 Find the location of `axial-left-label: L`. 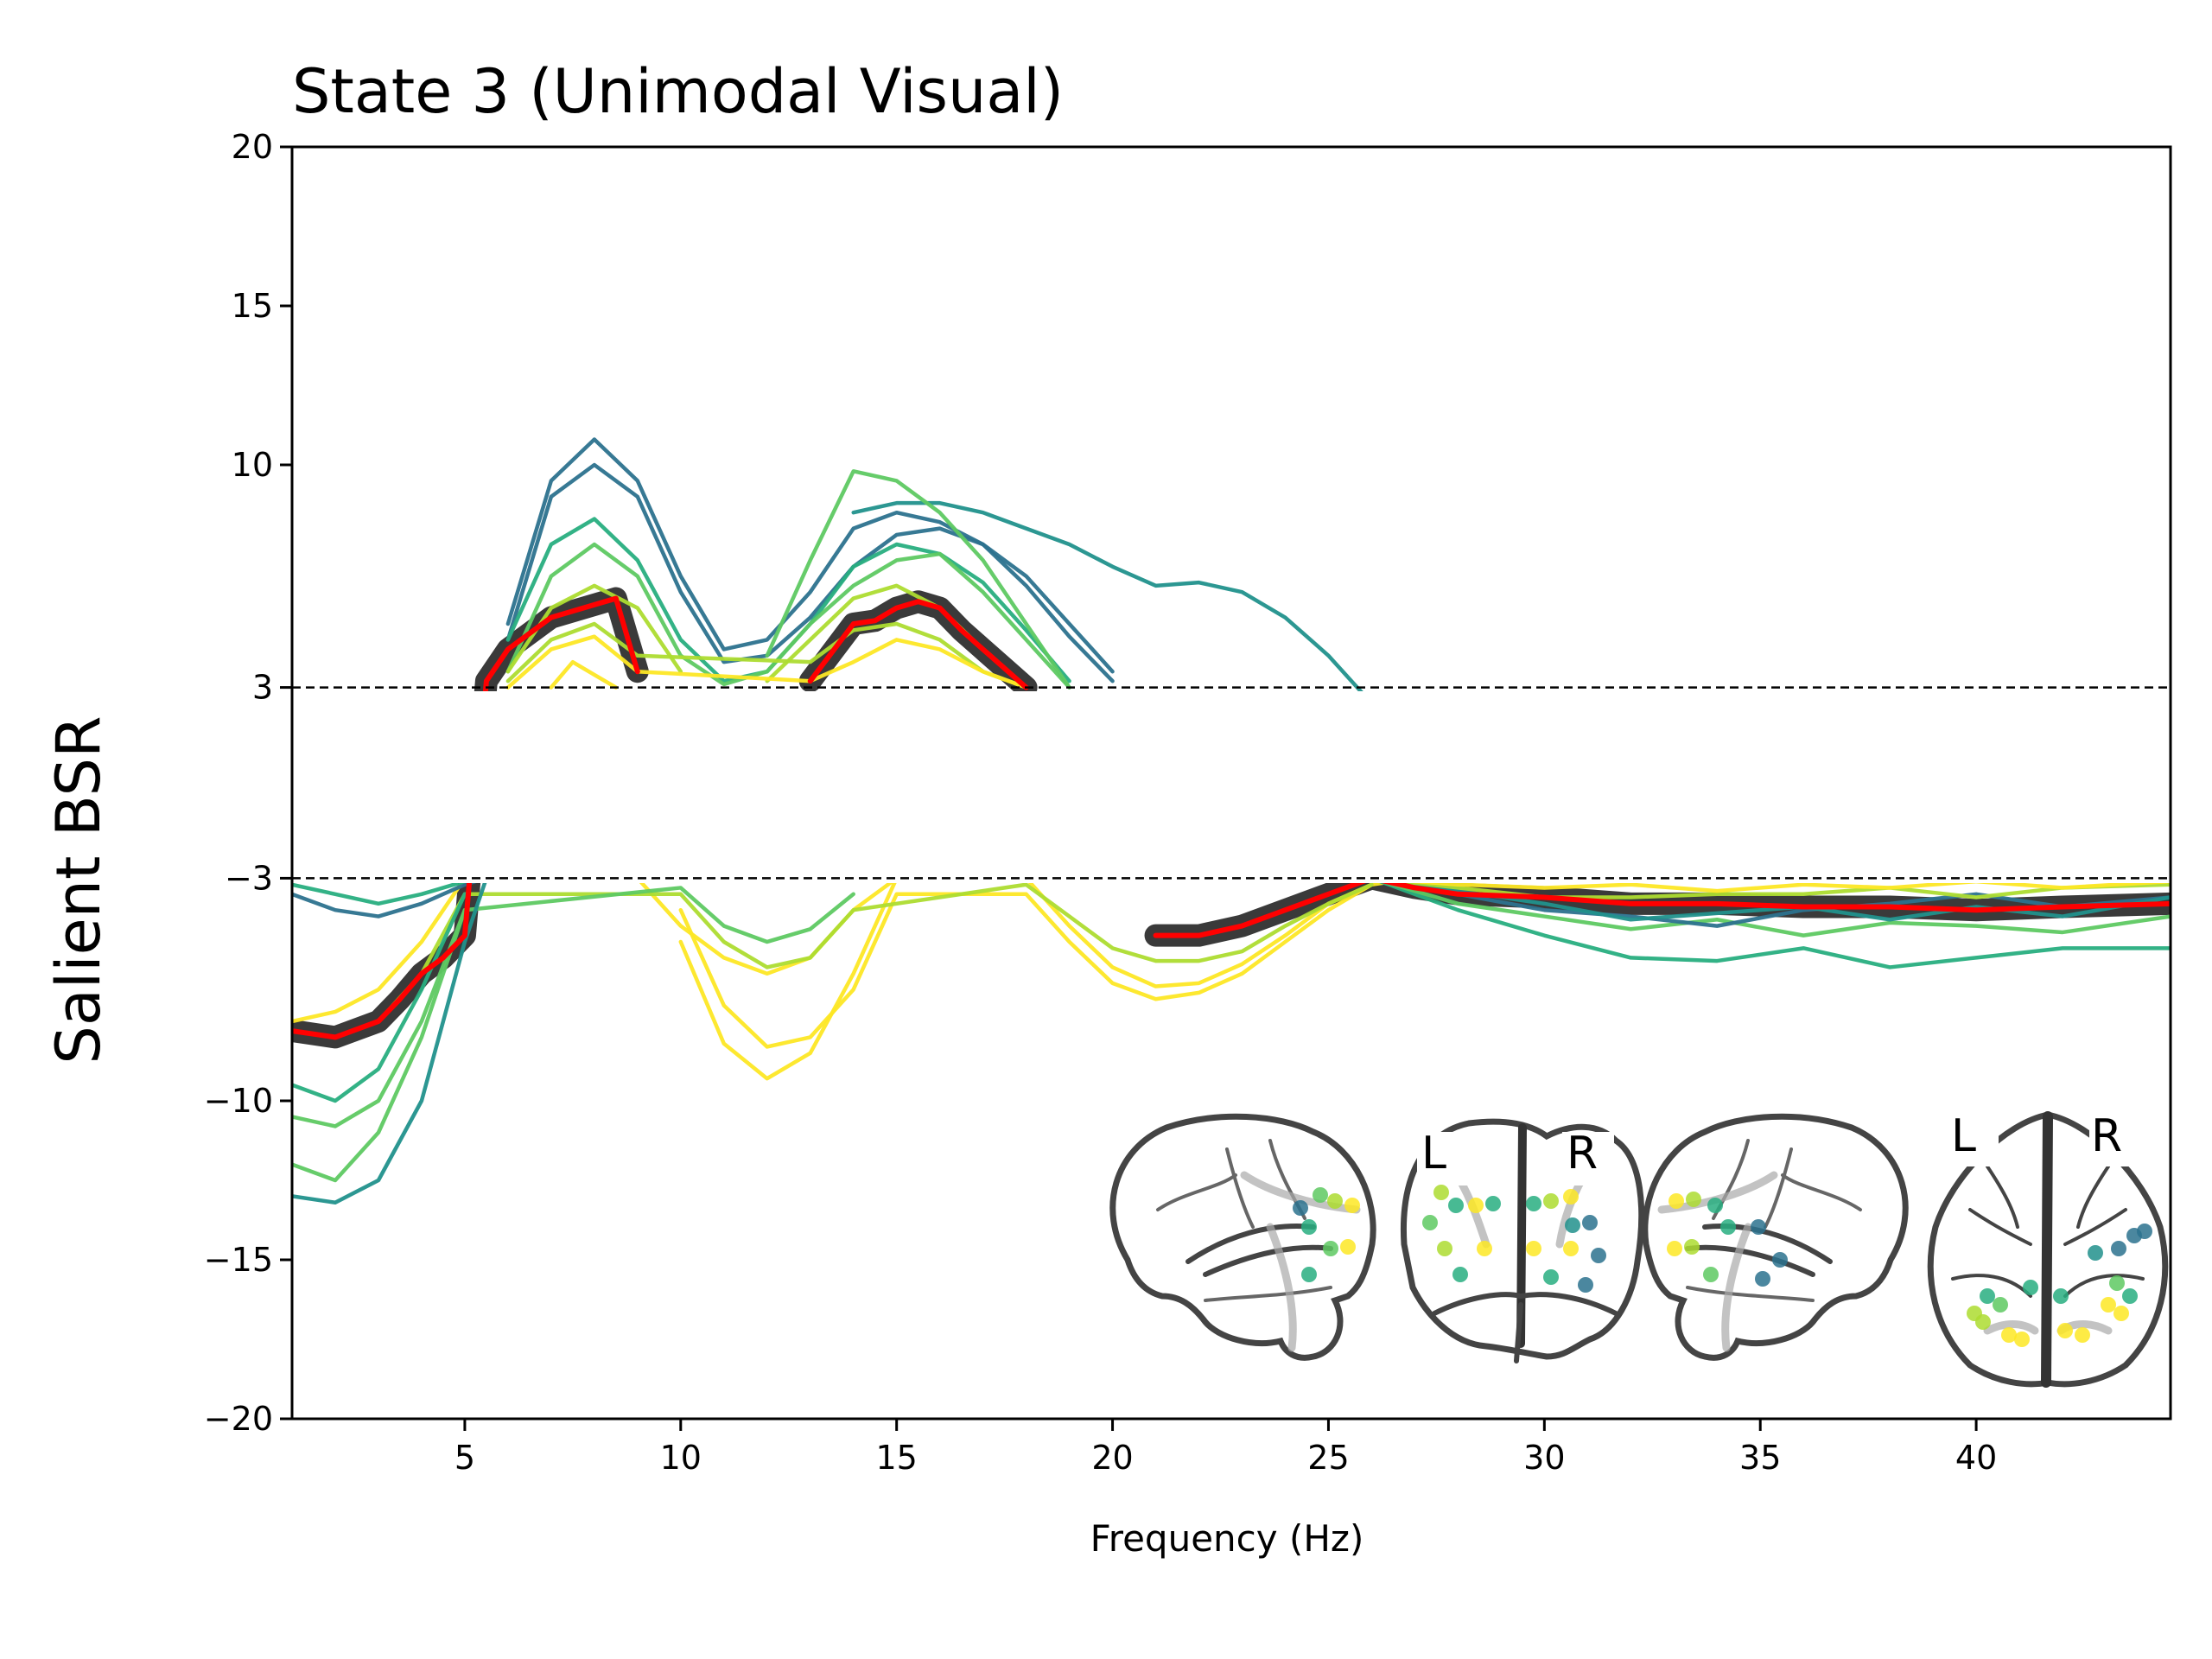

axial-left-label: L is located at coordinates (1963, 1136).